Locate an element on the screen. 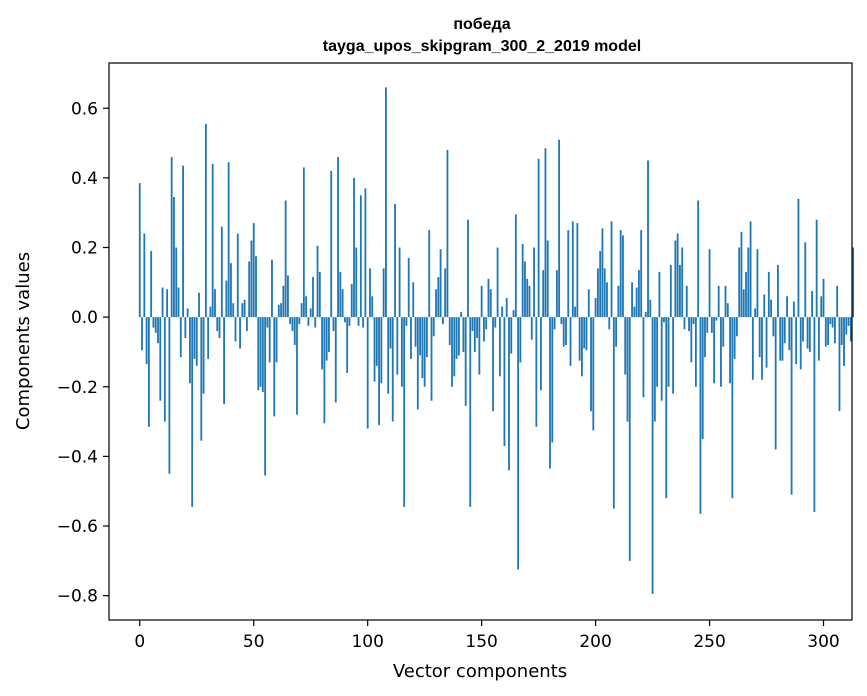 The width and height of the screenshot is (867, 696). x-tick-label: 250 is located at coordinates (709, 642).